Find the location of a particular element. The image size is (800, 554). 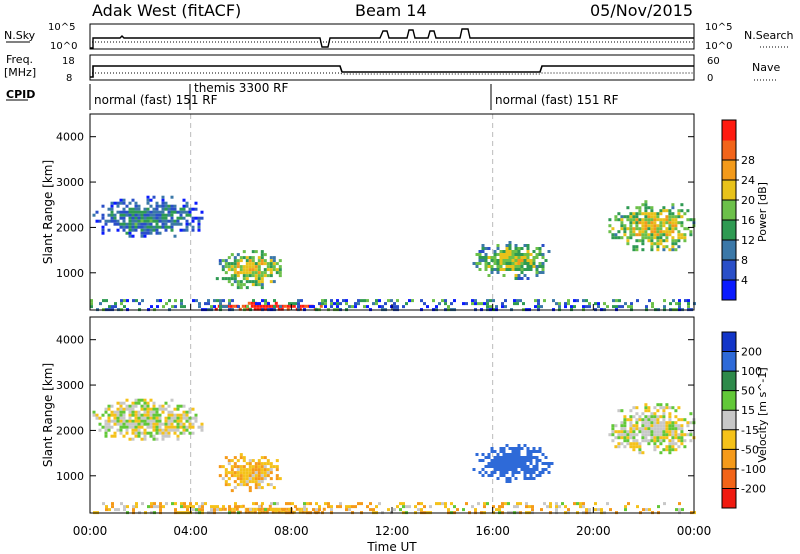

power-ylabel: Slant Range [km] is located at coordinates (48, 212).